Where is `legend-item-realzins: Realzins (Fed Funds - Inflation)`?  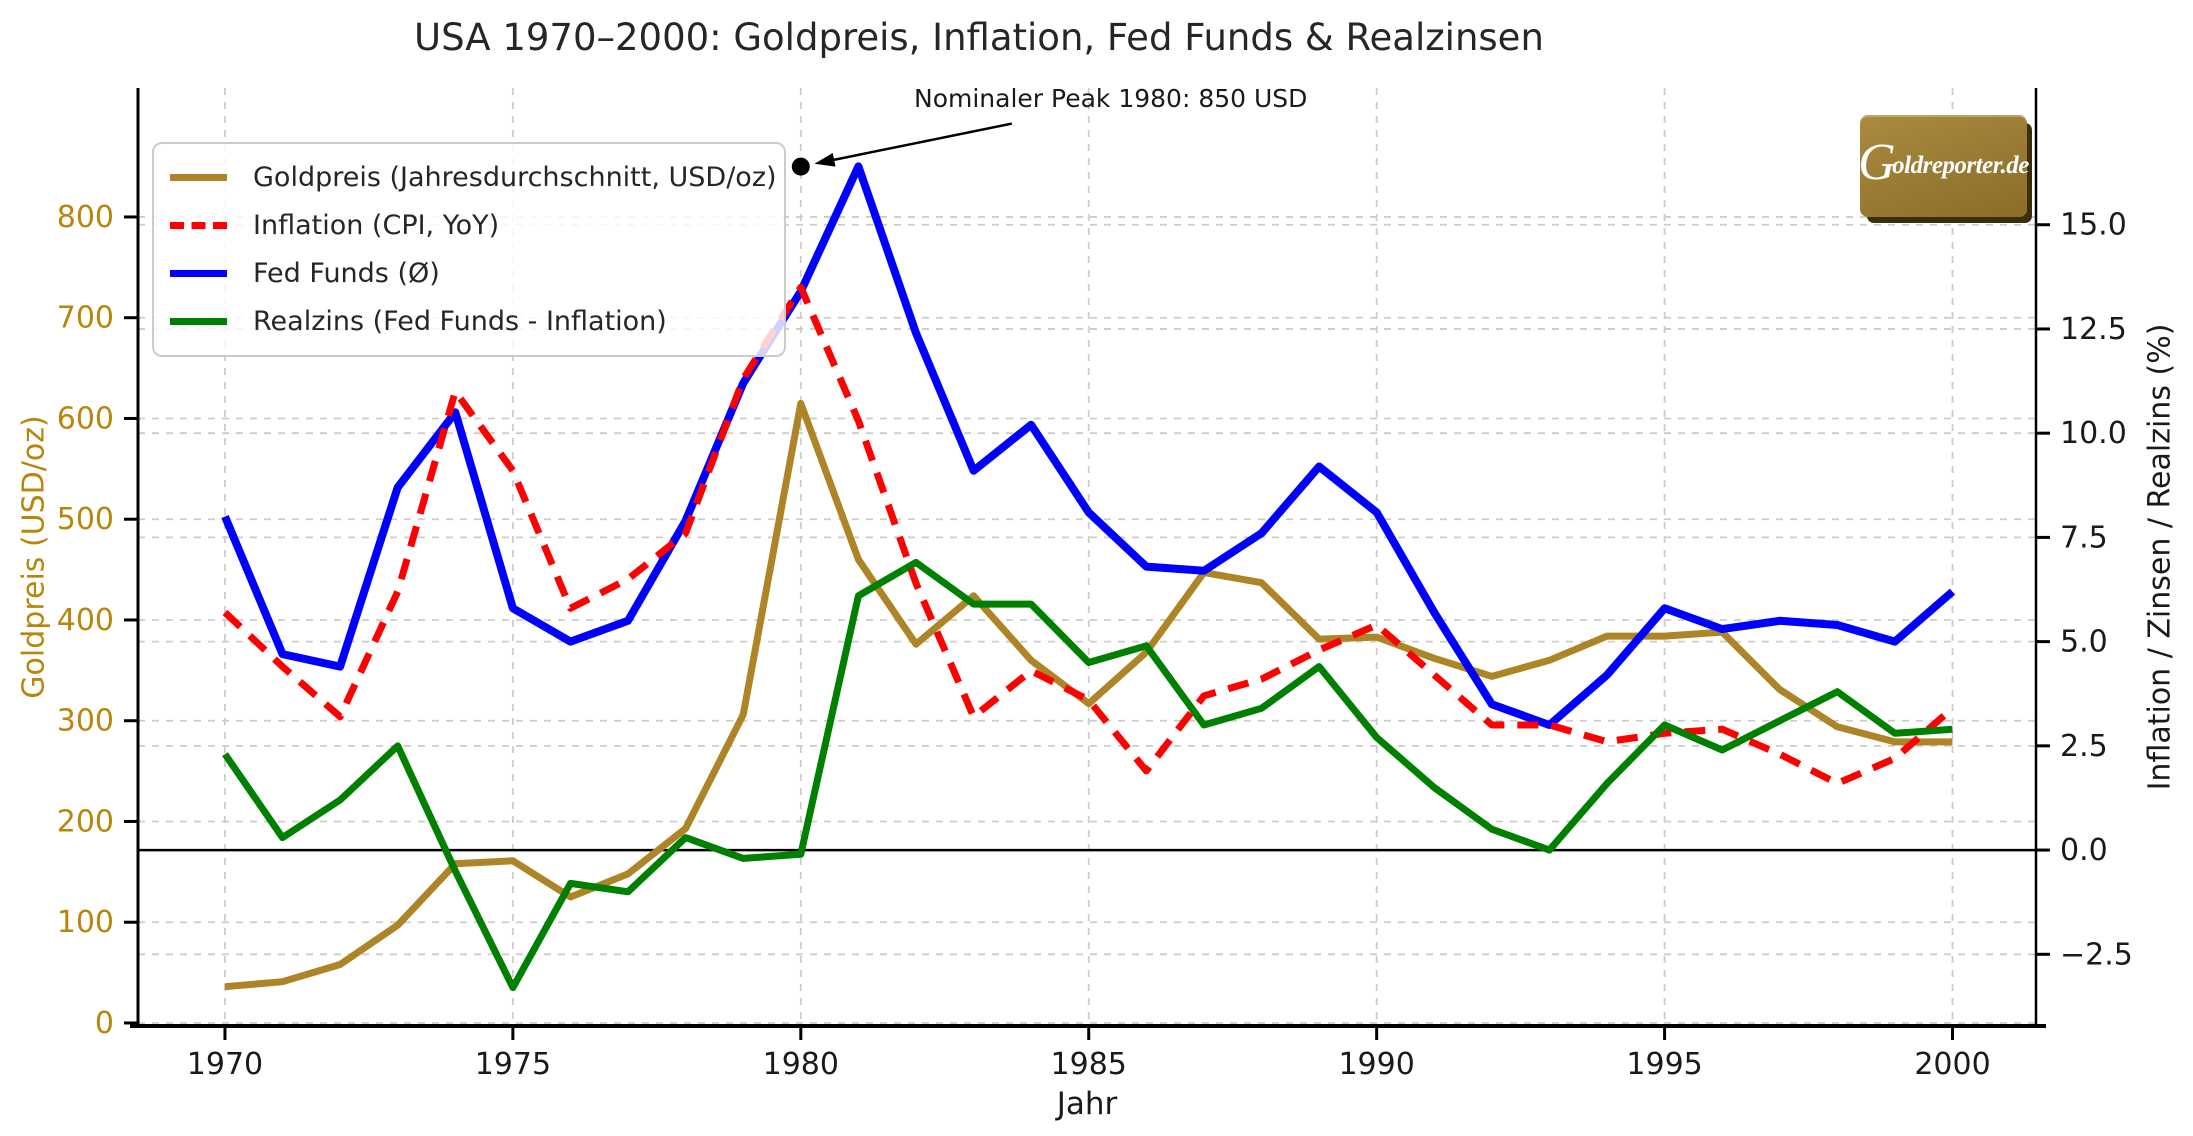
legend-item-realzins: Realzins (Fed Funds - Inflation) is located at coordinates (477, 321).